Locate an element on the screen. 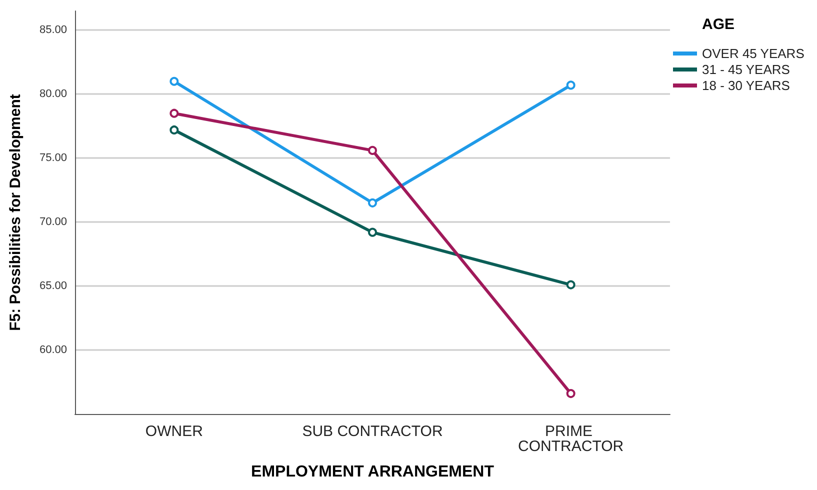 The height and width of the screenshot is (490, 817). legend-label: OVER 45 YEARS is located at coordinates (753, 53).